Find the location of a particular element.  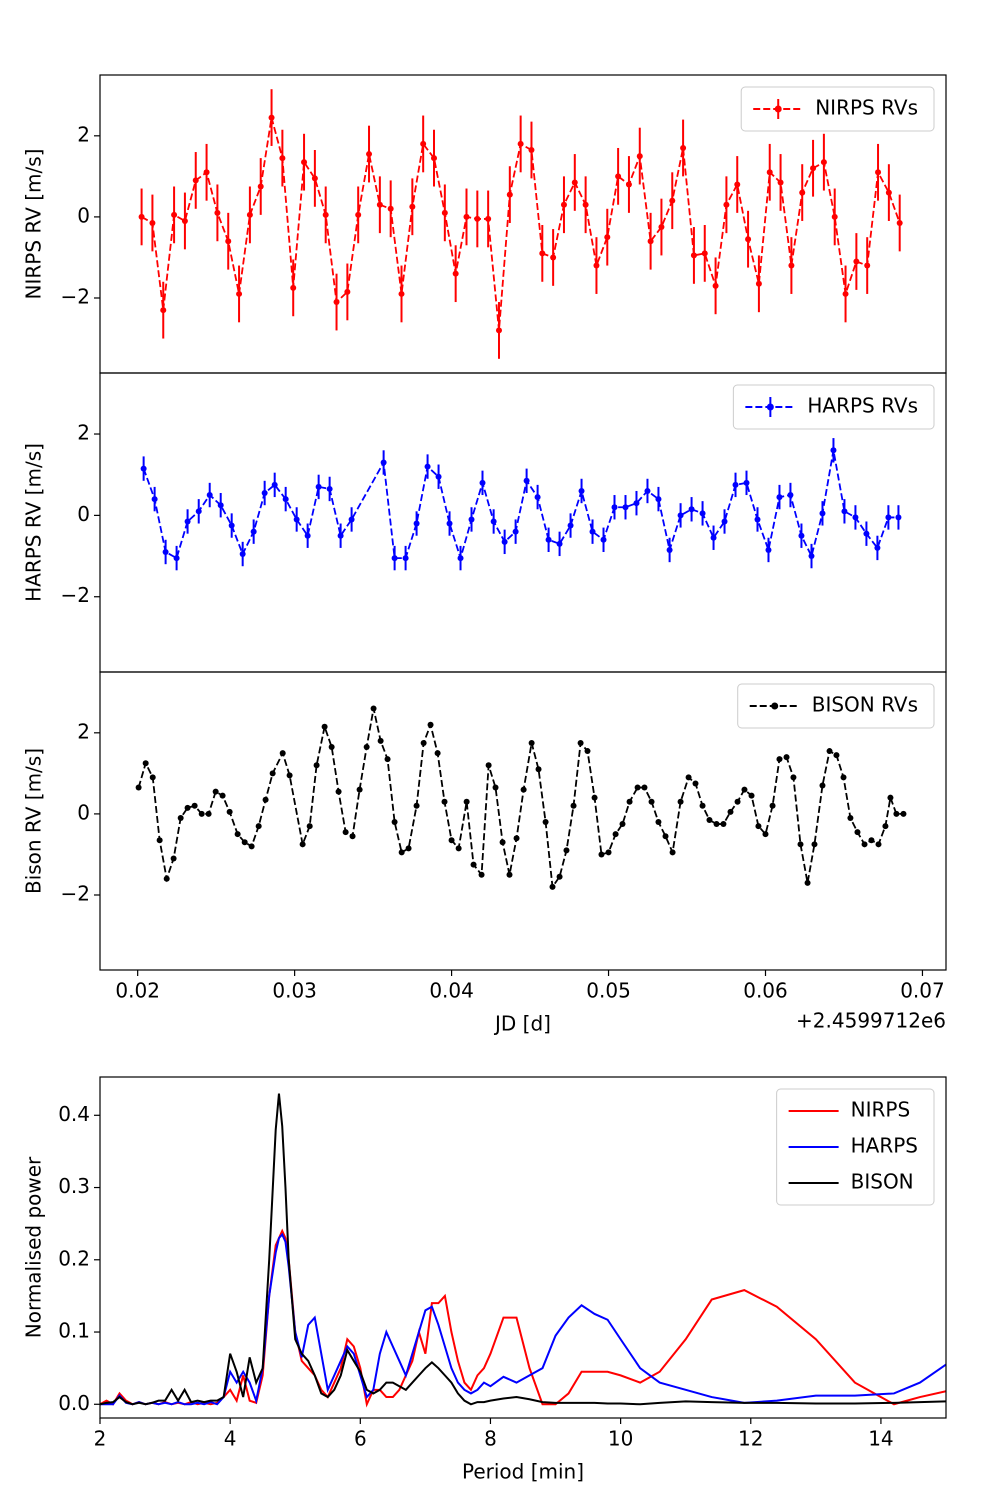

plot-area is located at coordinates (520, 224).